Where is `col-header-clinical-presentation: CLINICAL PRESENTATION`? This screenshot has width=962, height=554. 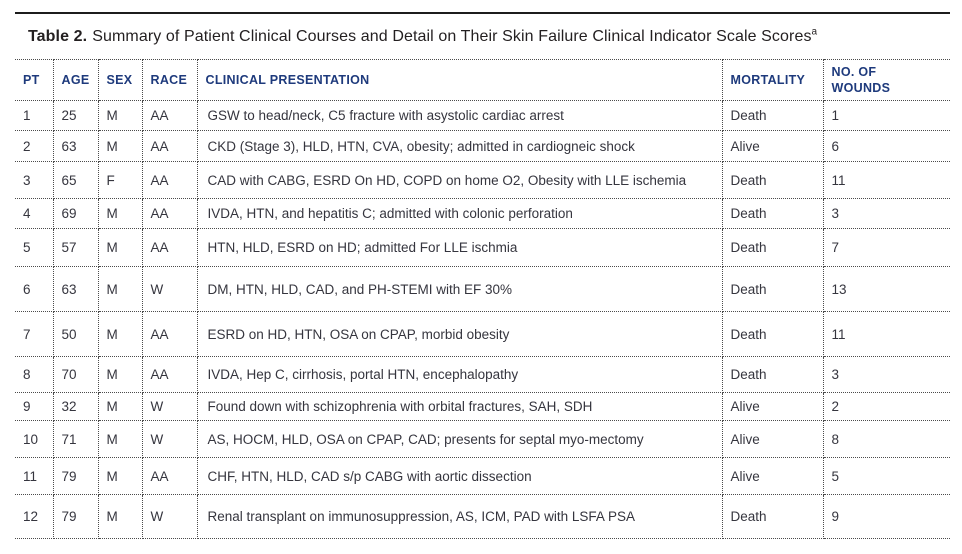
col-header-clinical-presentation: CLINICAL PRESENTATION is located at coordinates (459, 80).